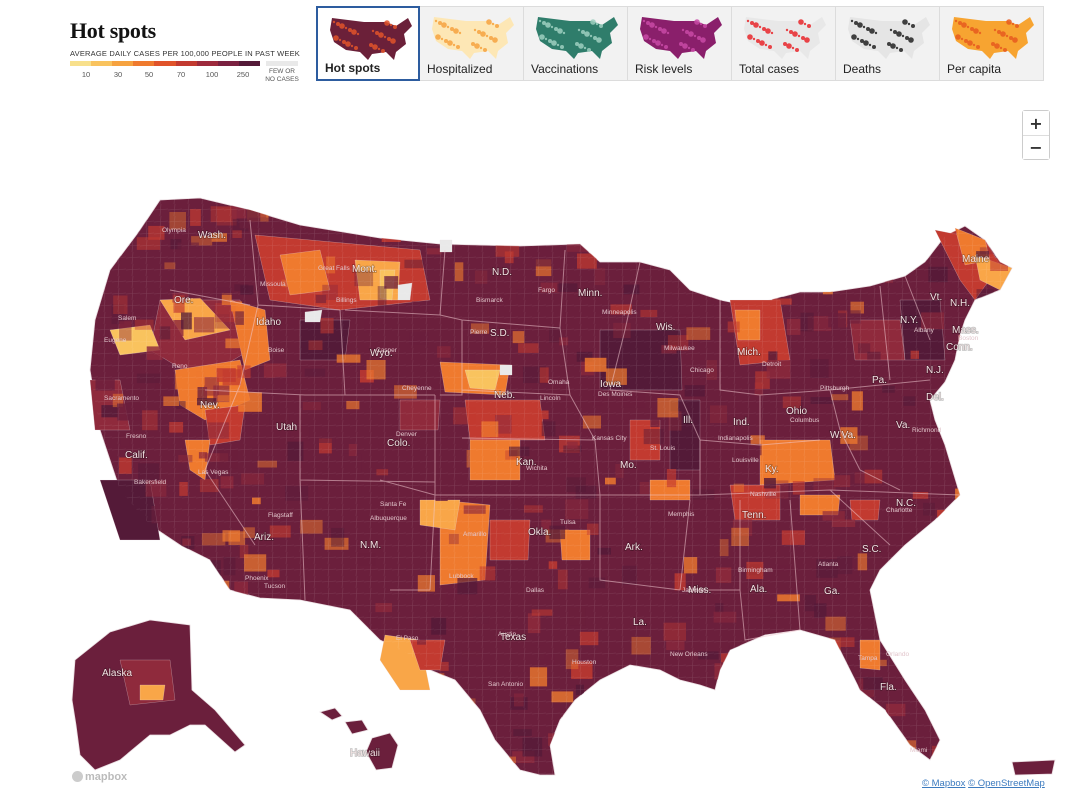 Image resolution: width=1083 pixels, height=802 pixels. What do you see at coordinates (472, 43) in the screenshot?
I see `tab-hospitalized: Hospitalized` at bounding box center [472, 43].